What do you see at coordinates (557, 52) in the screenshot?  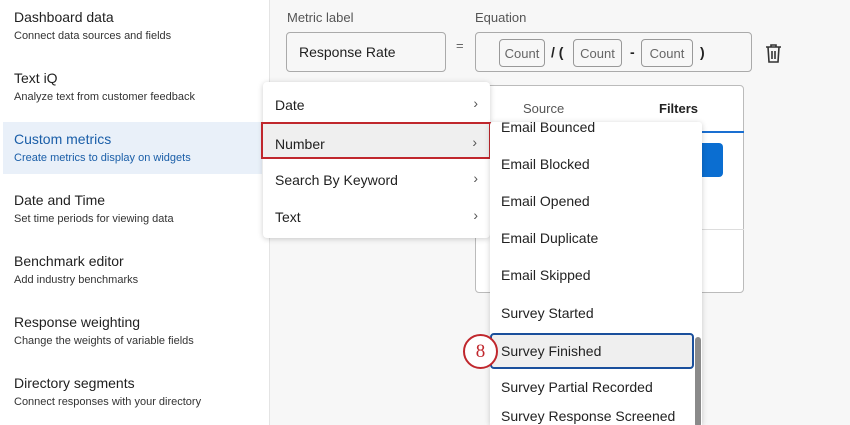 I see `operator: / (` at bounding box center [557, 52].